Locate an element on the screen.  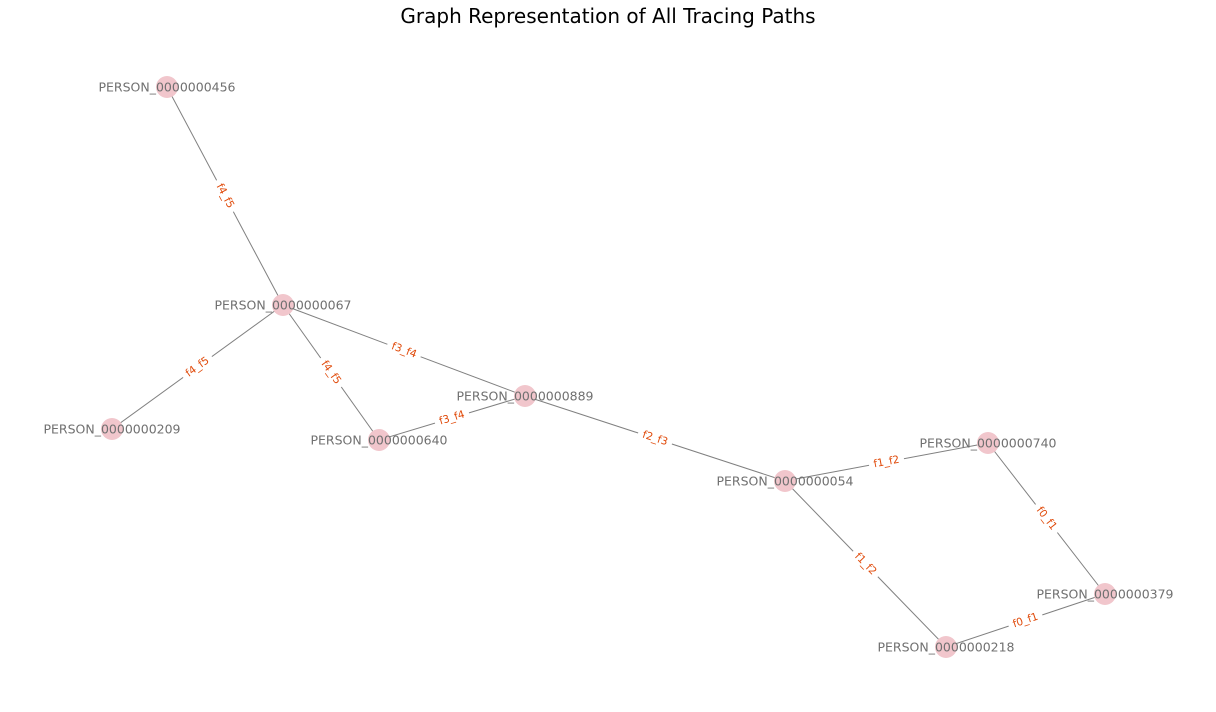
edge-label: f0_f1 is located at coordinates (1025, 621).